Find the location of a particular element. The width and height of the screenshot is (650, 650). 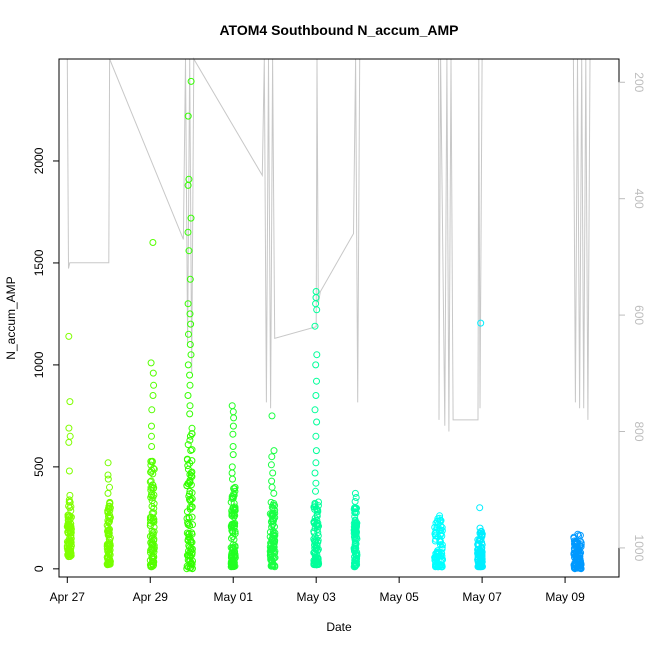

secondary-y-axis: 200 400 600 800 1000 is located at coordinates (632, 317).